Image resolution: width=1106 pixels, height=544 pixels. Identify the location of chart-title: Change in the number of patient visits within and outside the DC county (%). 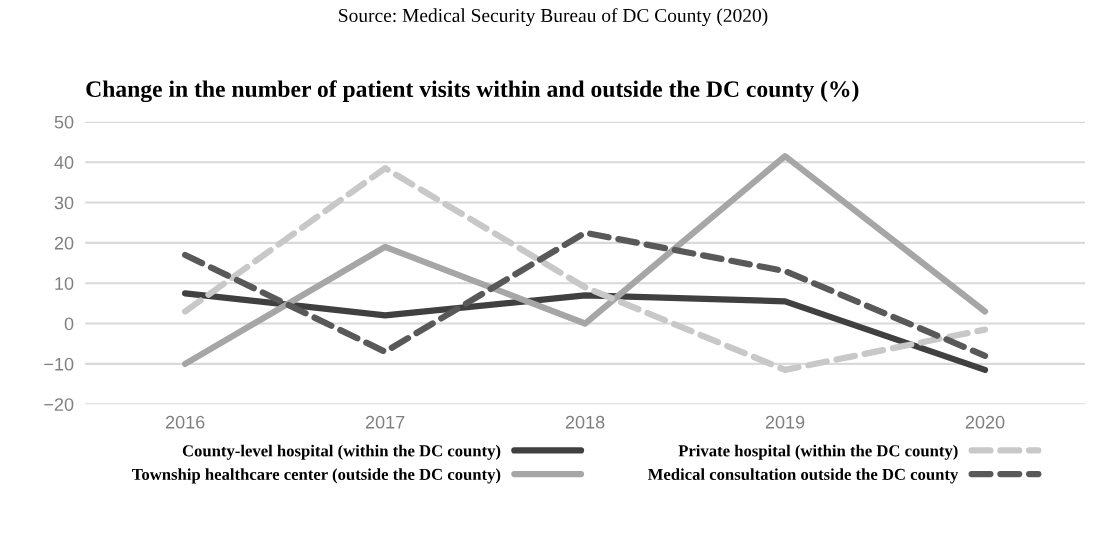
(472, 91).